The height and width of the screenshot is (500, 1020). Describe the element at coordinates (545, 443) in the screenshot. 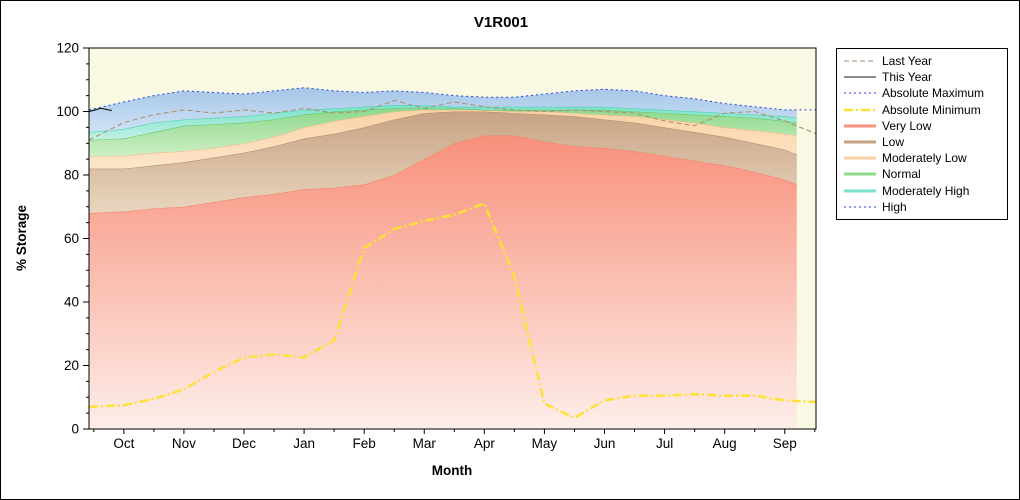

I see `x-tick-label: May` at that location.